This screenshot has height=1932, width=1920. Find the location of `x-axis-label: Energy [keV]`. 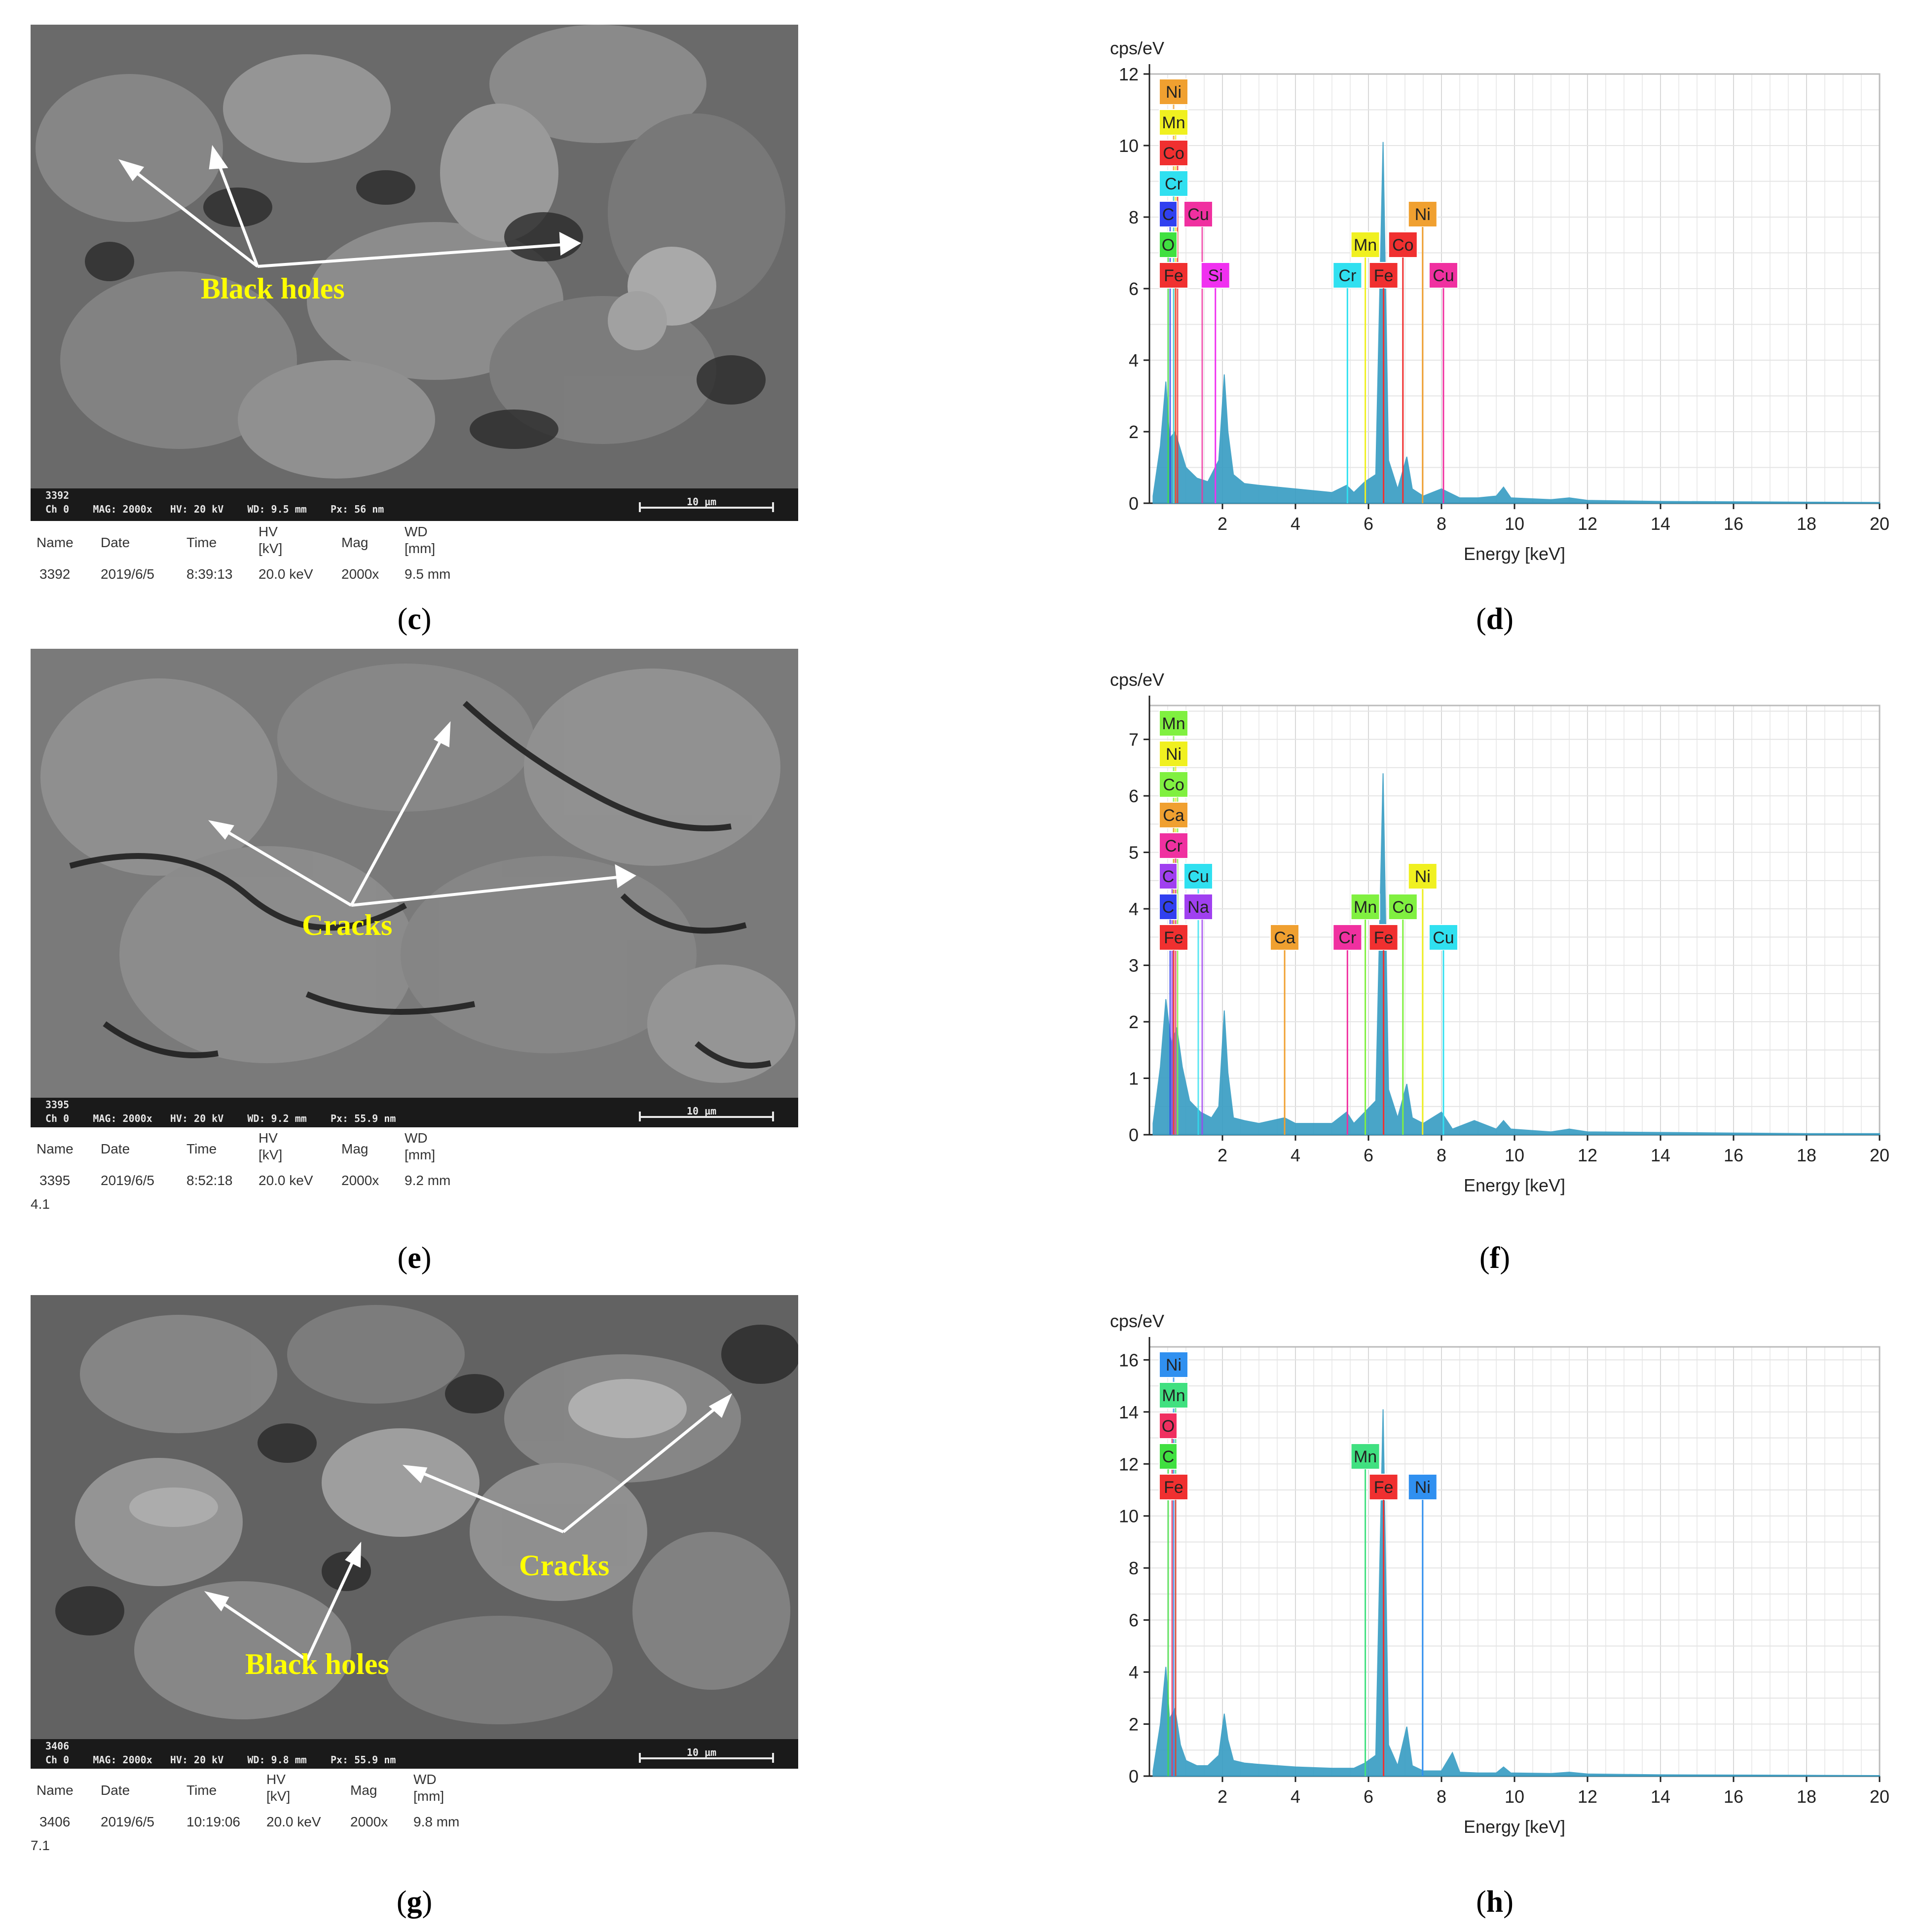

x-axis-label: Energy [keV] is located at coordinates (1514, 554).